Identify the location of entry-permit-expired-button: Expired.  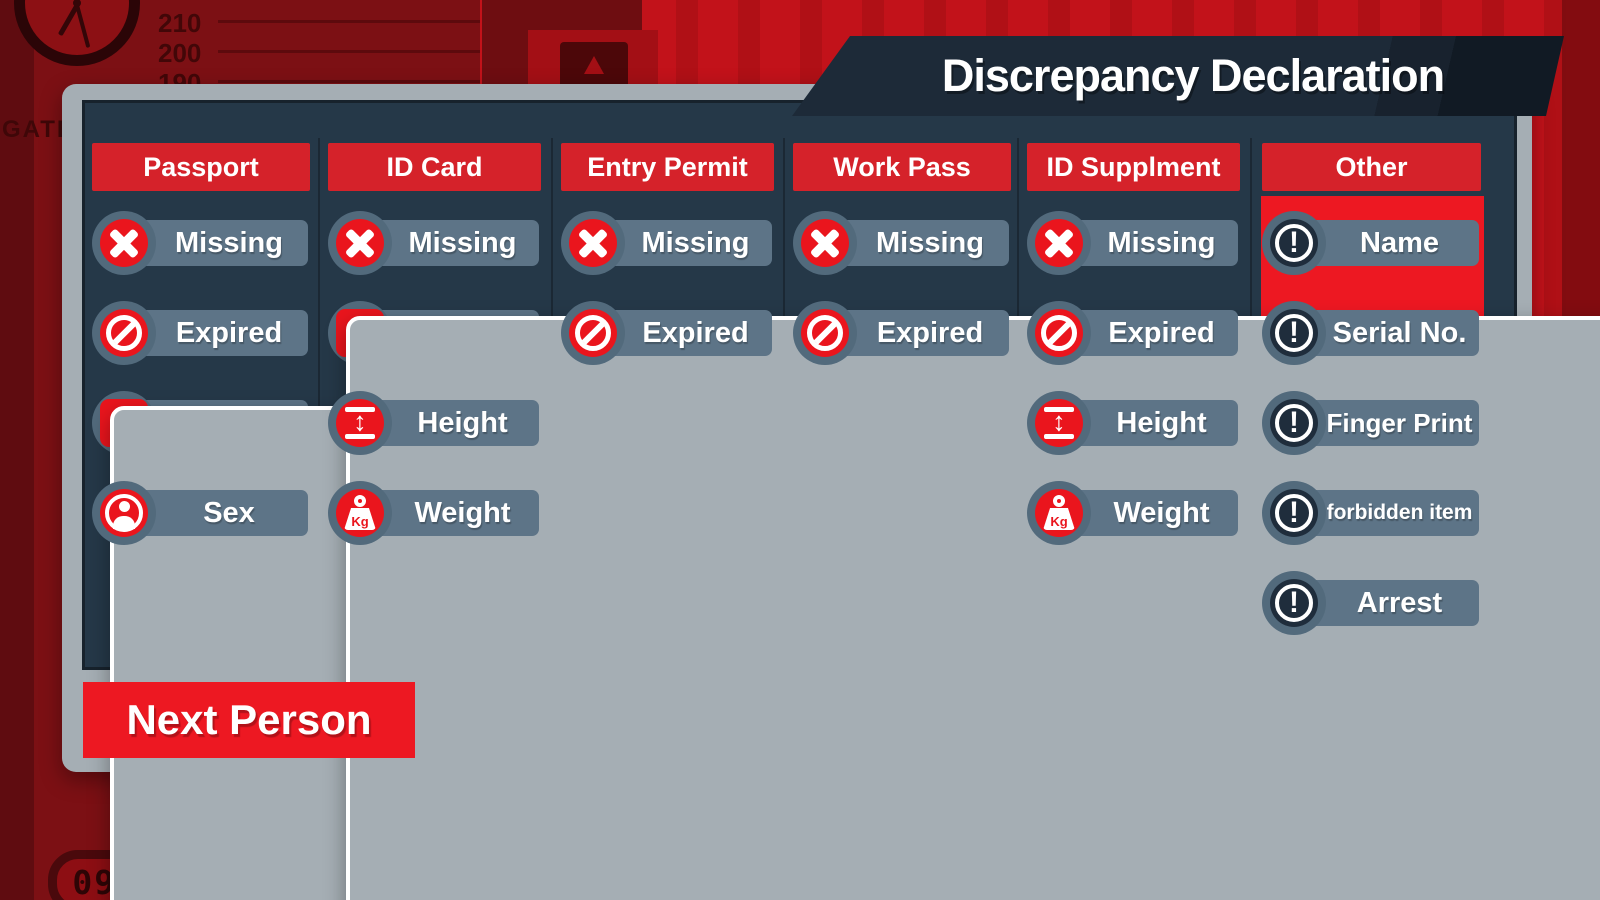
(667, 333).